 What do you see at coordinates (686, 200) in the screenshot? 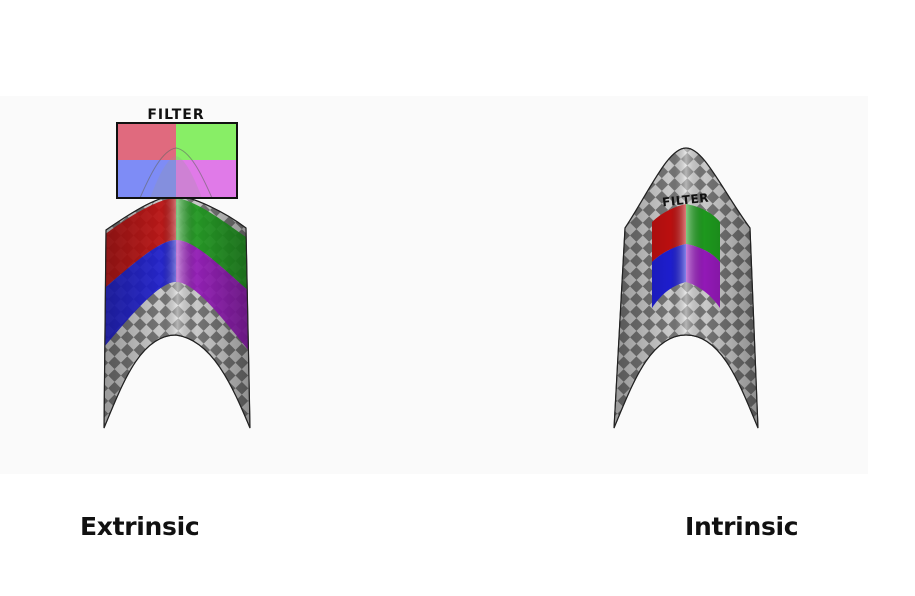
I see `intrinsic-filter-label: FILTER` at bounding box center [686, 200].